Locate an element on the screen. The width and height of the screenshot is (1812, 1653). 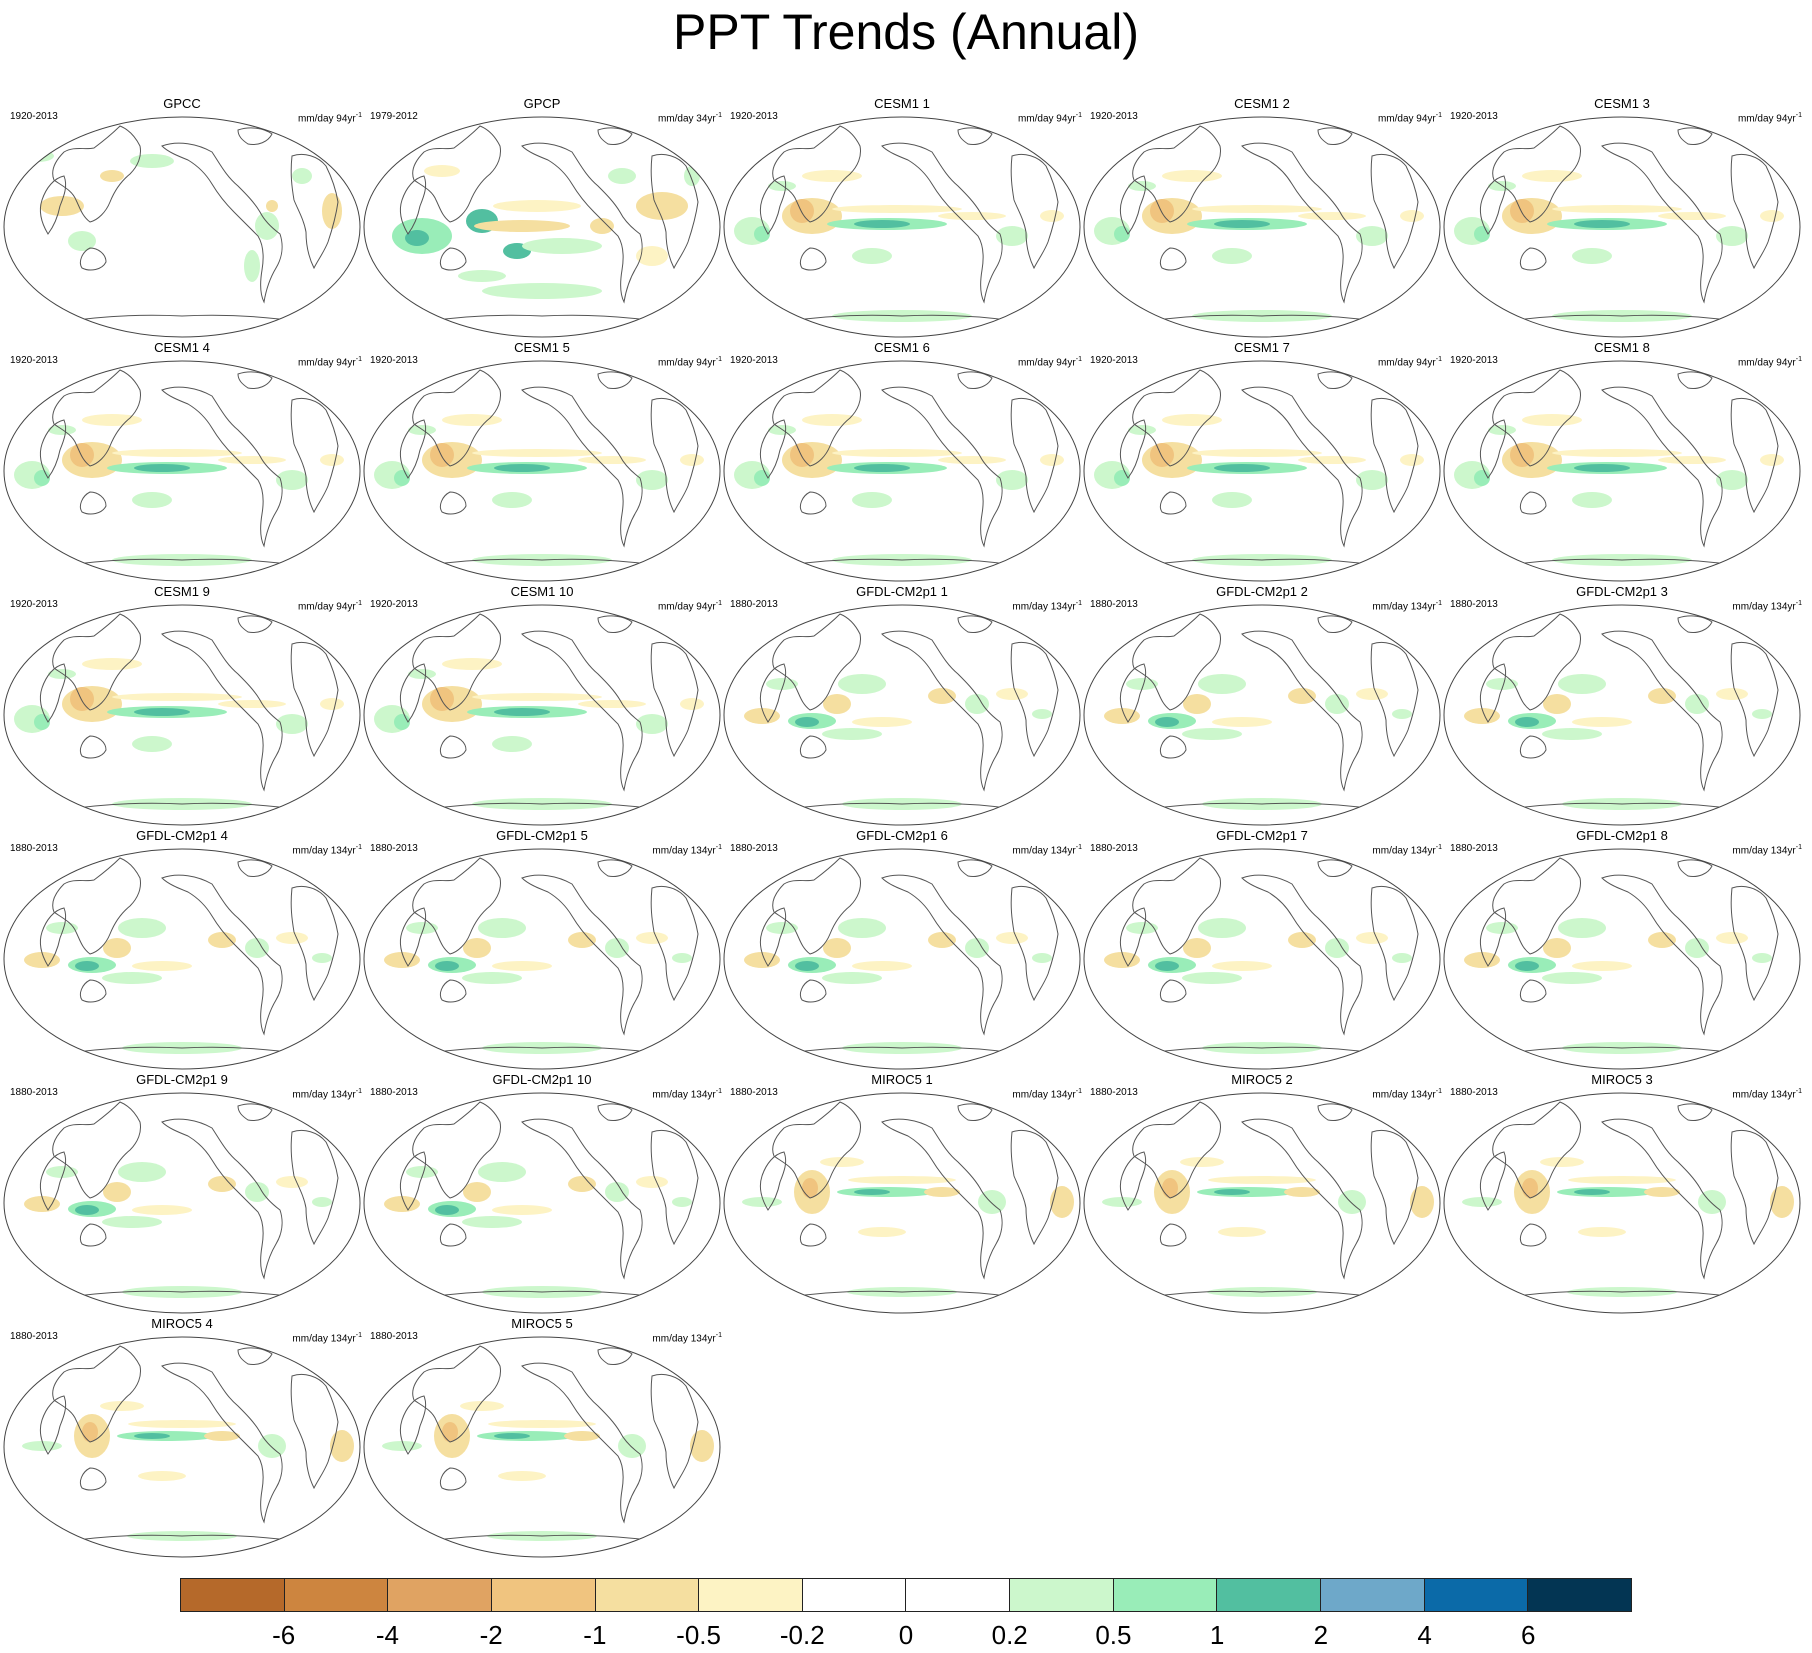
panel-title: GFDL-CM2p1 5 is located at coordinates (542, 835).